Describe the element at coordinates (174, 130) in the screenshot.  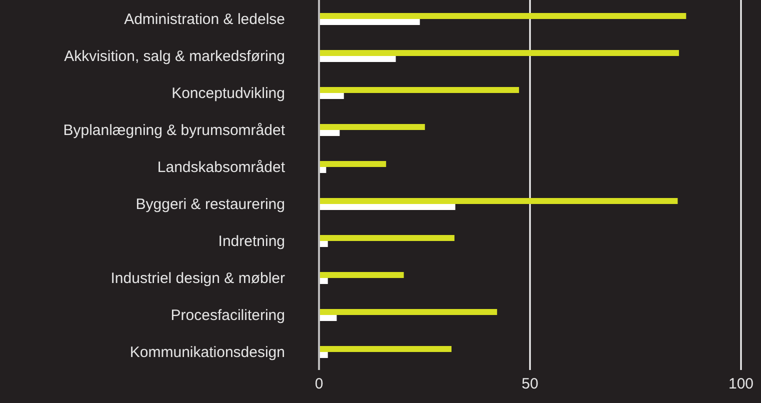
I see `y-tick-label: Byplanlægning & byrumsområdet` at that location.